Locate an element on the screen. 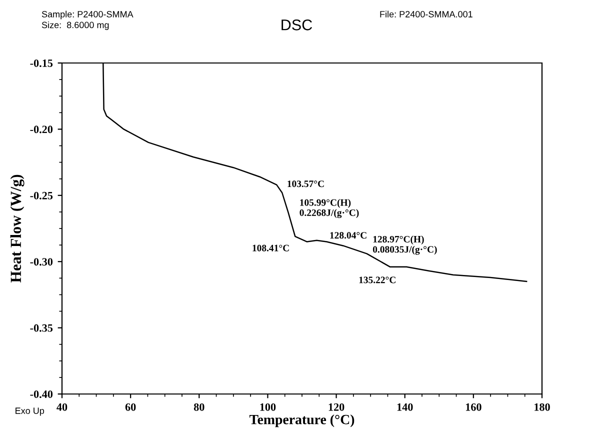 The height and width of the screenshot is (431, 593). x-axis-title: Temperature (°C) is located at coordinates (301, 421).